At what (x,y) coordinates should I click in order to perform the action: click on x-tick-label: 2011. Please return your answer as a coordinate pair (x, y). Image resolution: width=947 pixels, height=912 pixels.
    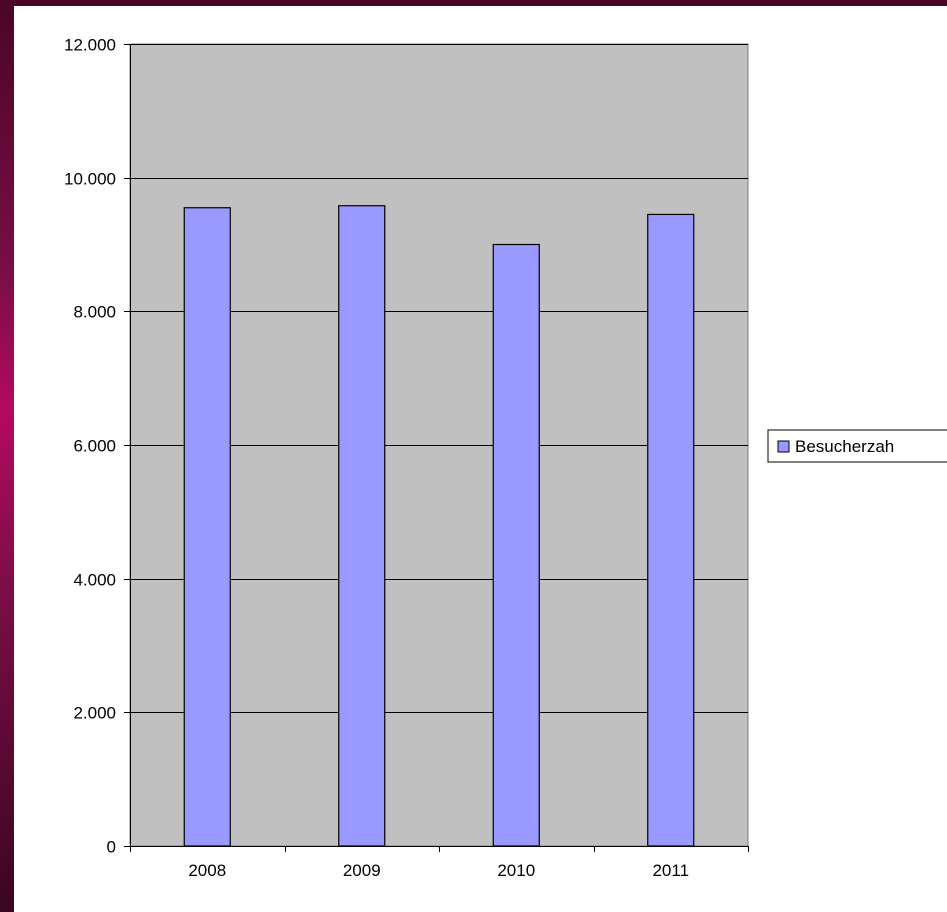
    Looking at the image, I should click on (670, 870).